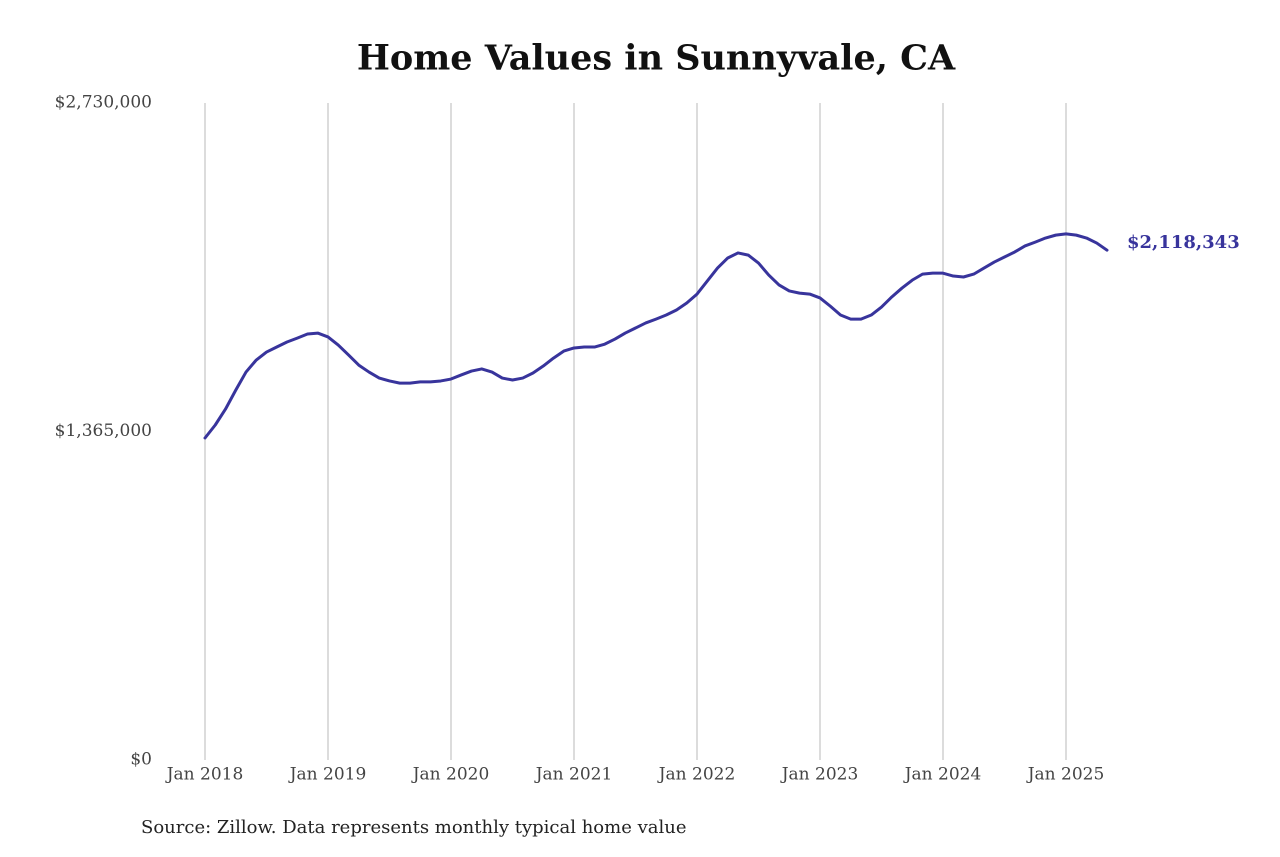  I want to click on y-tick-label: $0, so click(141, 760).